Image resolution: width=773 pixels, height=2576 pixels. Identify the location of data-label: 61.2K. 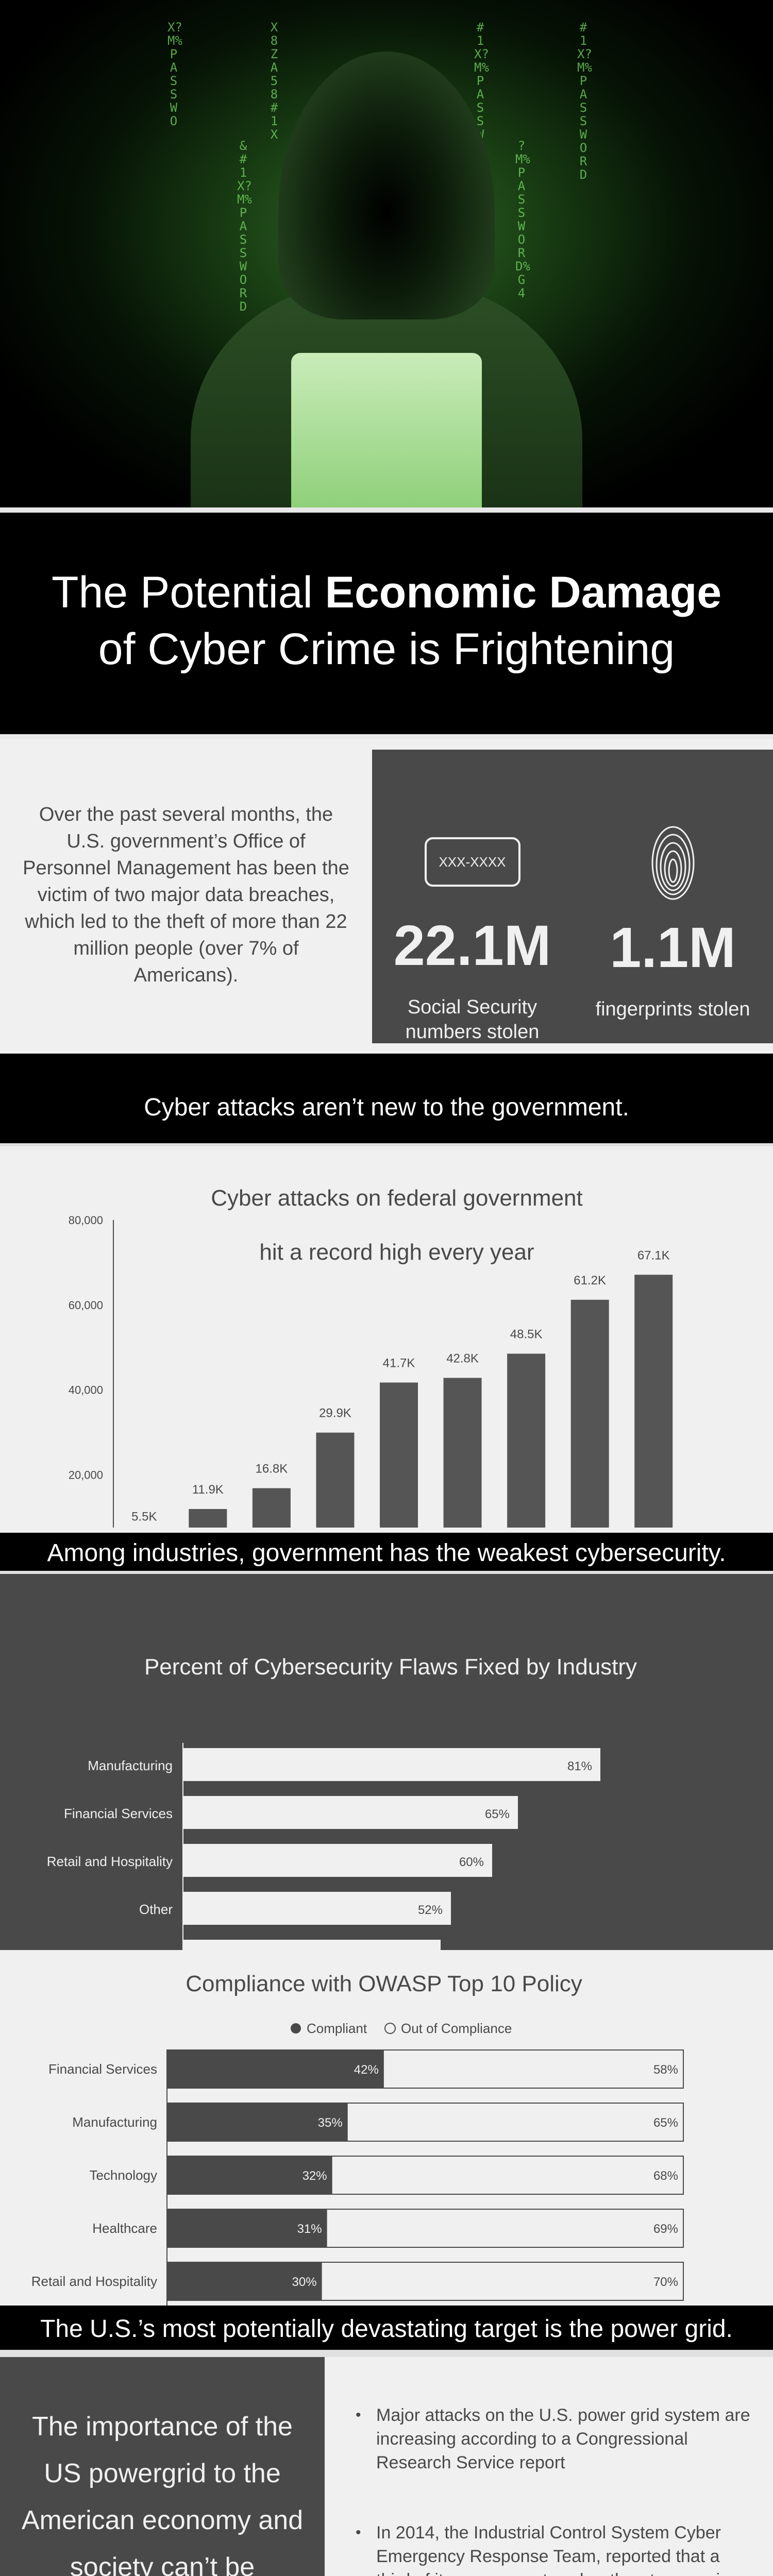
(590, 1280).